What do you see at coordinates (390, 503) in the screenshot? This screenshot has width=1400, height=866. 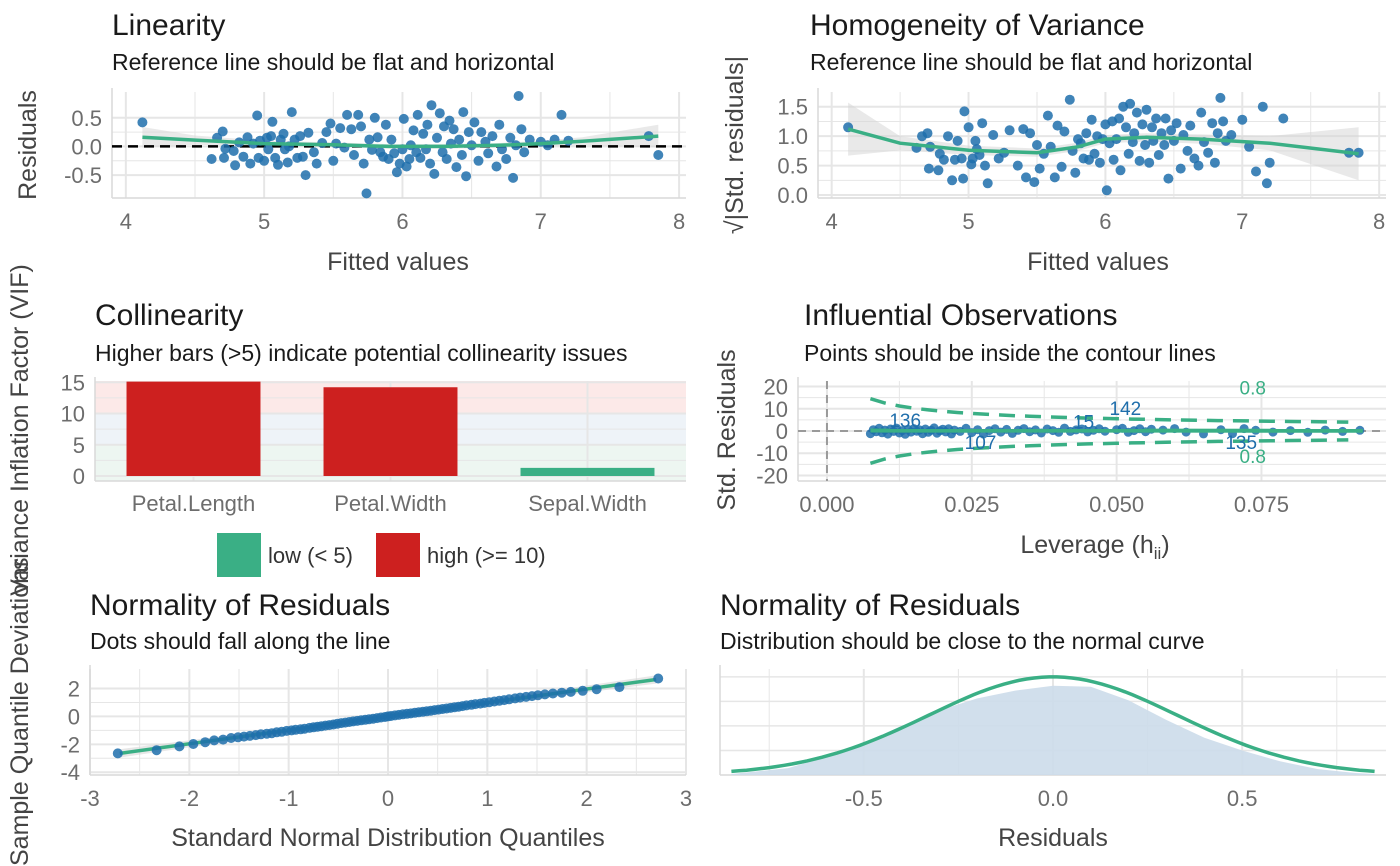 I see `x-tick-label: Petal.Width` at bounding box center [390, 503].